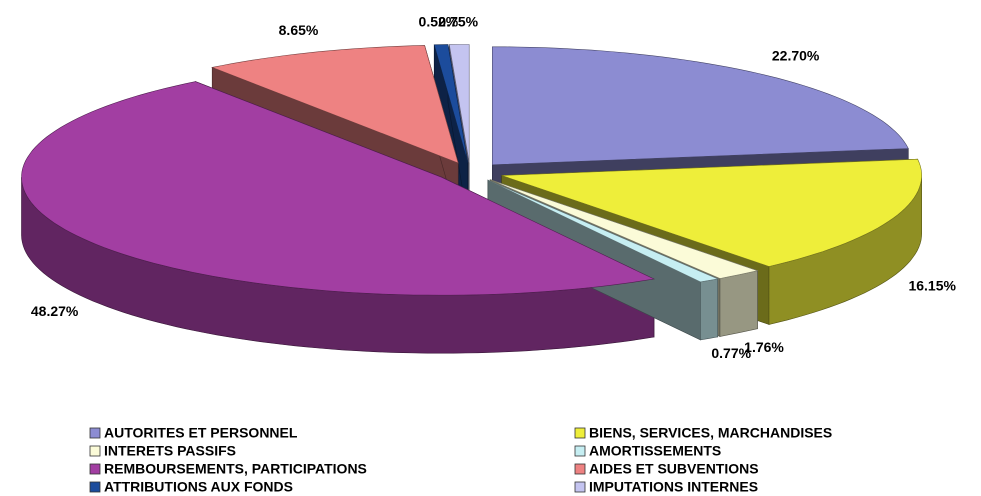 This screenshot has height=496, width=981. I want to click on data-label: 16.15%, so click(932, 285).